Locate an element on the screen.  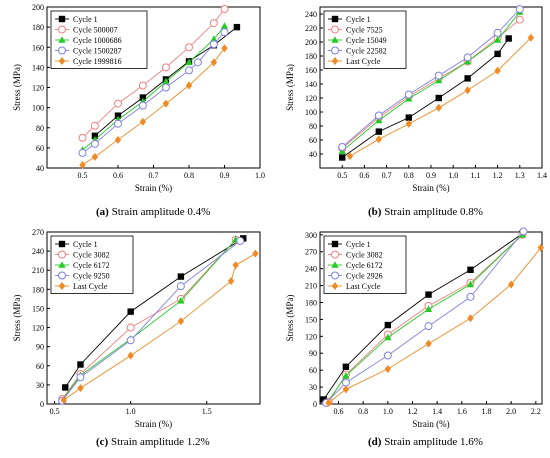
legend-label: Cycle 2926 is located at coordinates (364, 276).